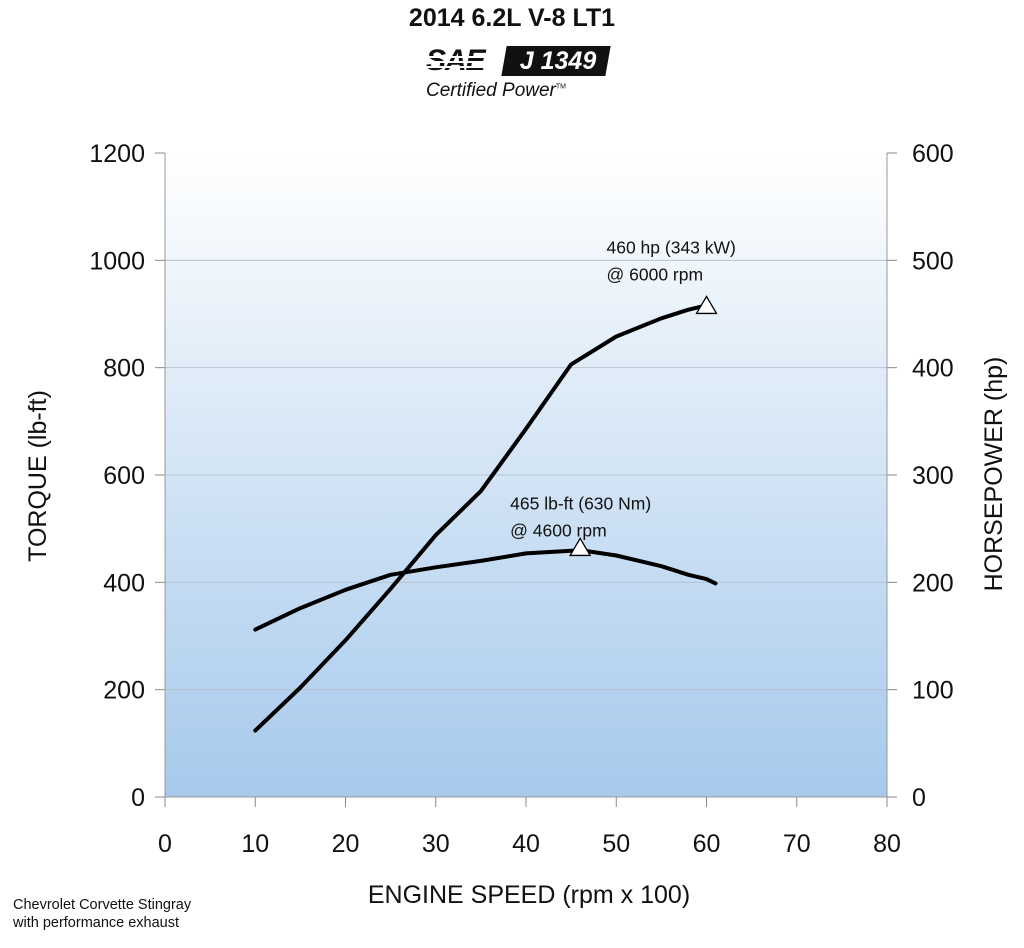 The width and height of the screenshot is (1024, 948). What do you see at coordinates (558, 61) in the screenshot?
I see `j1349-badge-text: J 1349` at bounding box center [558, 61].